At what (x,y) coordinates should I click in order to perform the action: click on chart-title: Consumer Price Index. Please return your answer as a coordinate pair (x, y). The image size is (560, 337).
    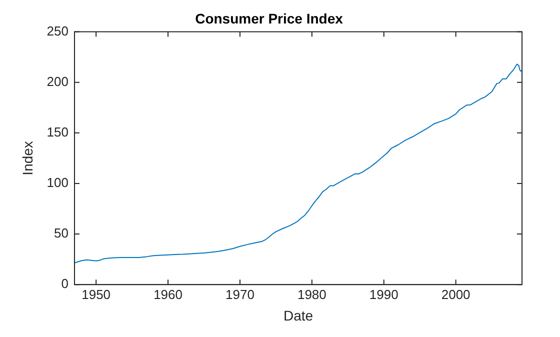
    Looking at the image, I should click on (269, 18).